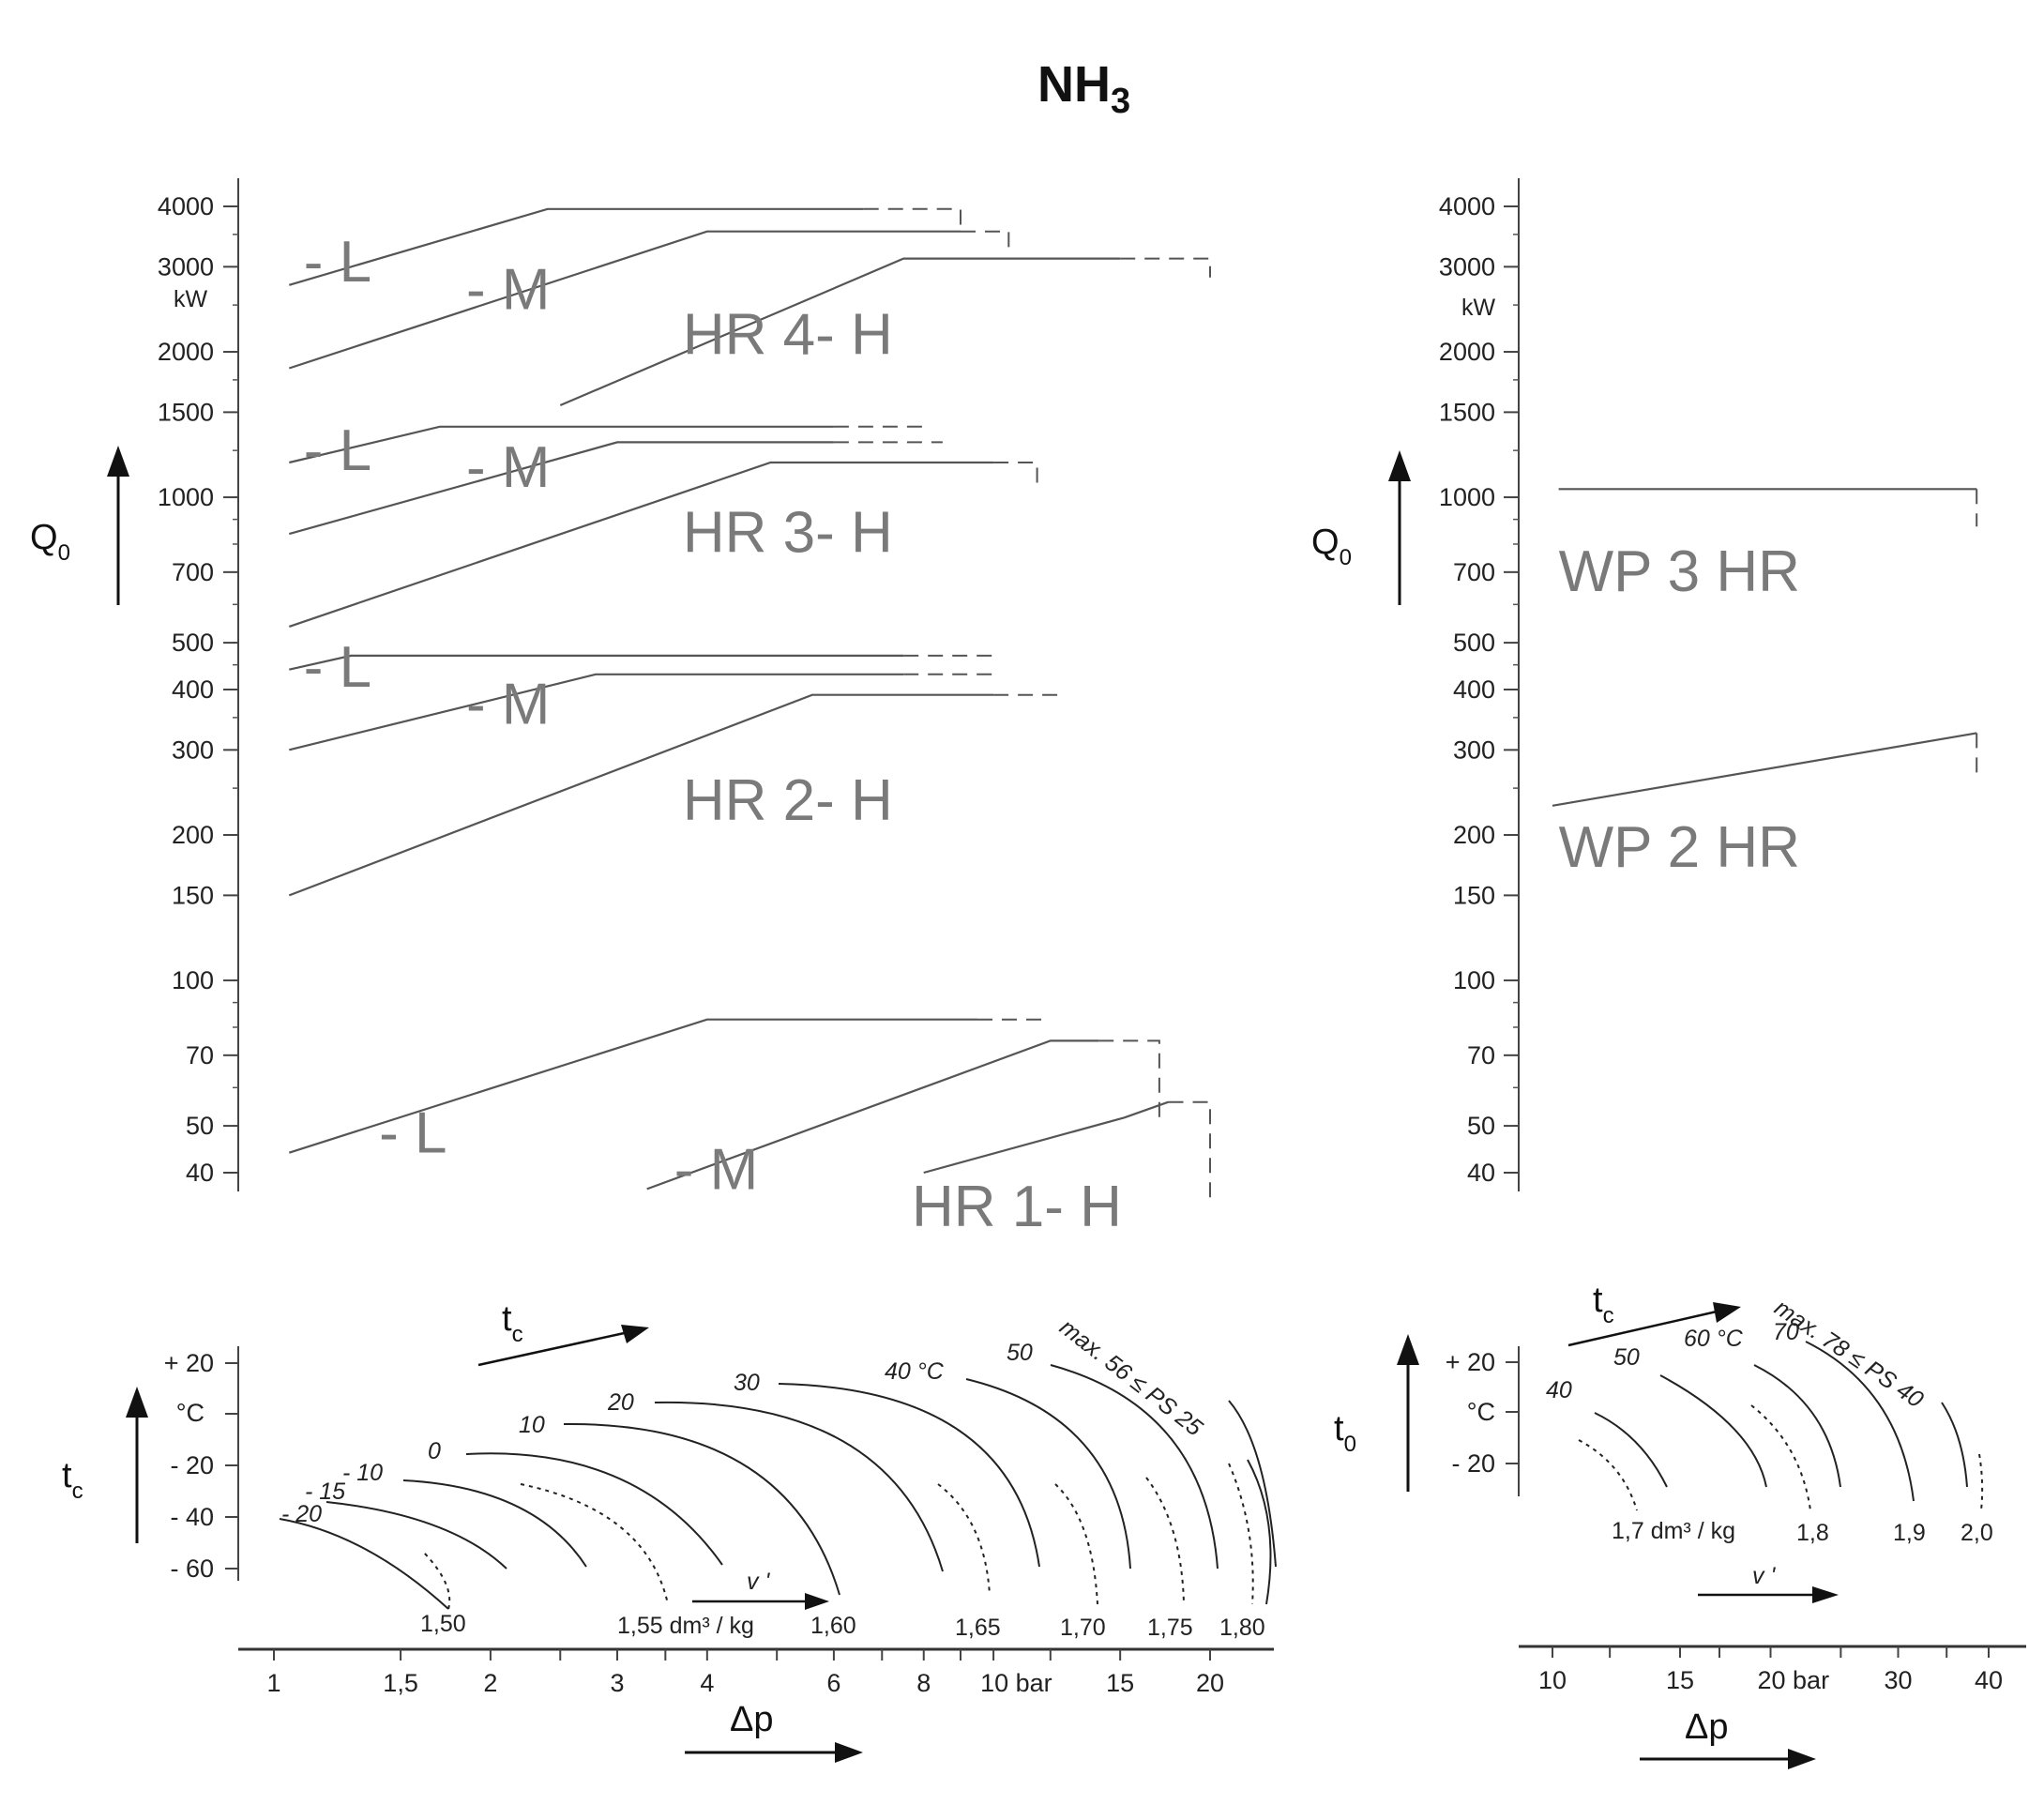 This screenshot has width=2044, height=1820. I want to click on v-label: 1,80, so click(1242, 1628).